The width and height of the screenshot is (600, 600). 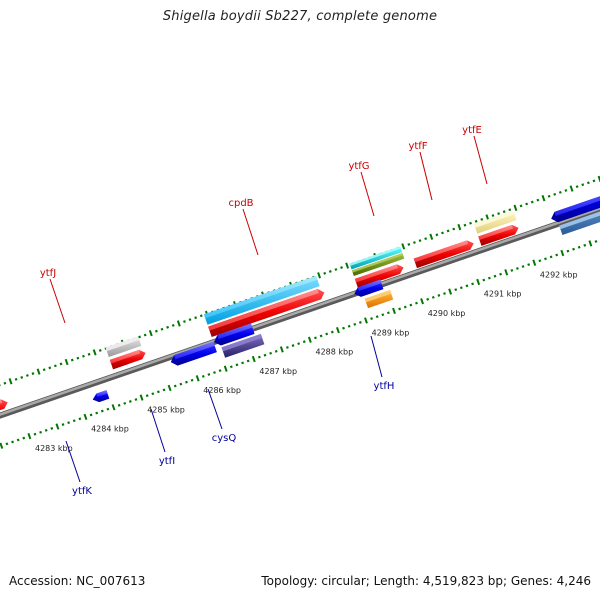 What do you see at coordinates (224, 438) in the screenshot?
I see `svg-text: cysQ` at bounding box center [224, 438].